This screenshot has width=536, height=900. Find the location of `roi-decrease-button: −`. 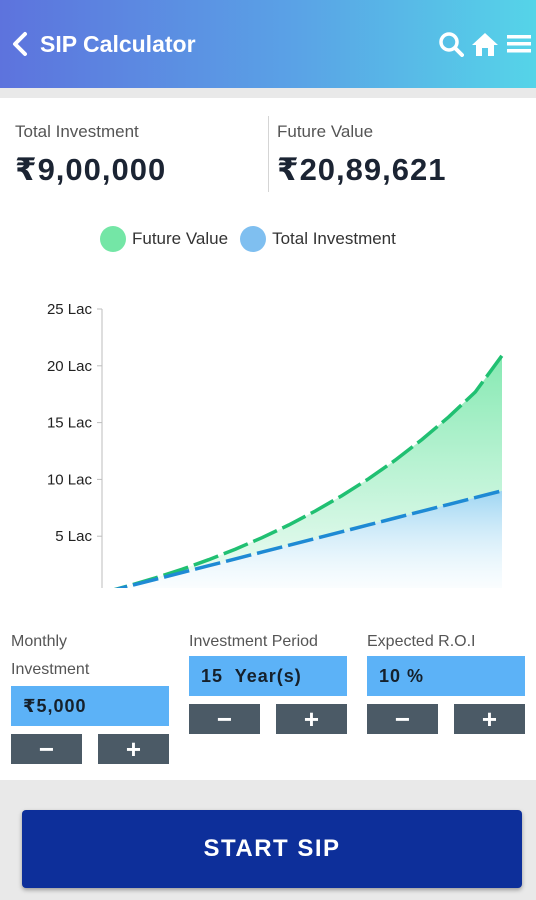

roi-decrease-button: − is located at coordinates (402, 719).